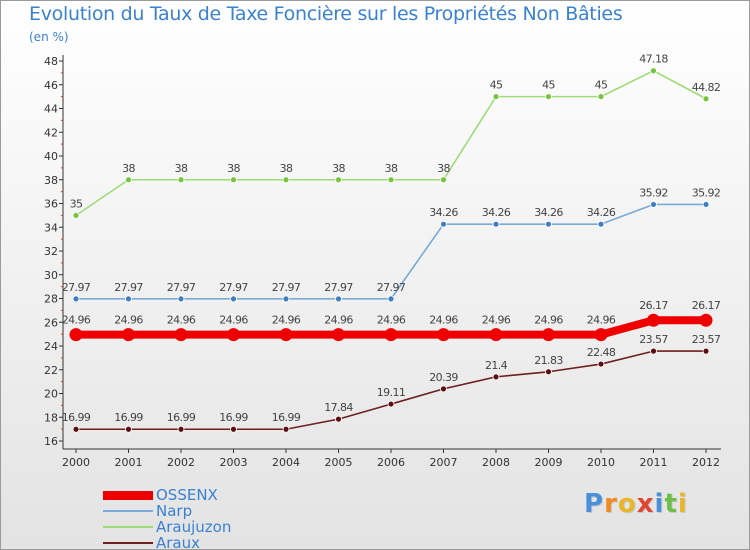 The image size is (750, 550). What do you see at coordinates (496, 462) in the screenshot?
I see `x-tick-label: 2008` at bounding box center [496, 462].